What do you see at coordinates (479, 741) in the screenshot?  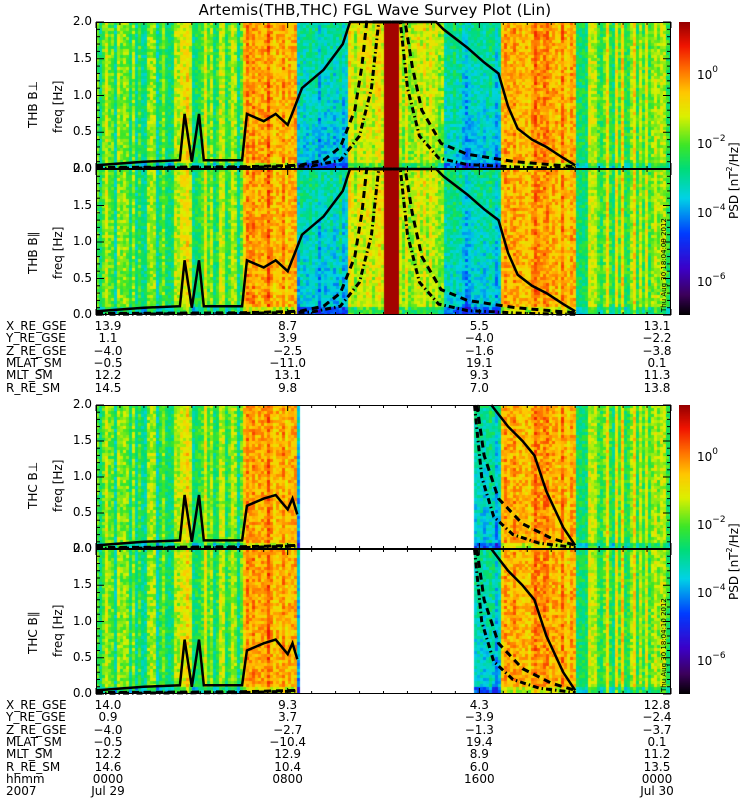 I see `ephemeris-value: 19.4` at bounding box center [479, 741].